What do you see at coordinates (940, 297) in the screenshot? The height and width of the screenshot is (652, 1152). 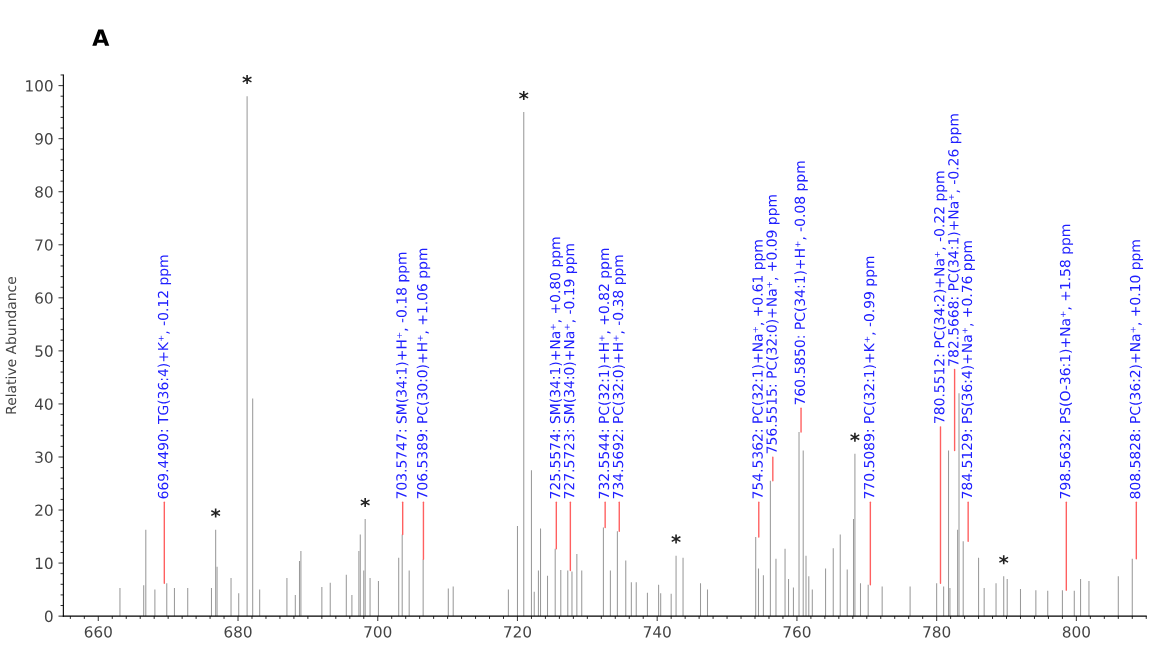 I see `annotation: 780.5512: PC(34:2)+Na⁺, -0.22 ppm` at bounding box center [940, 297].